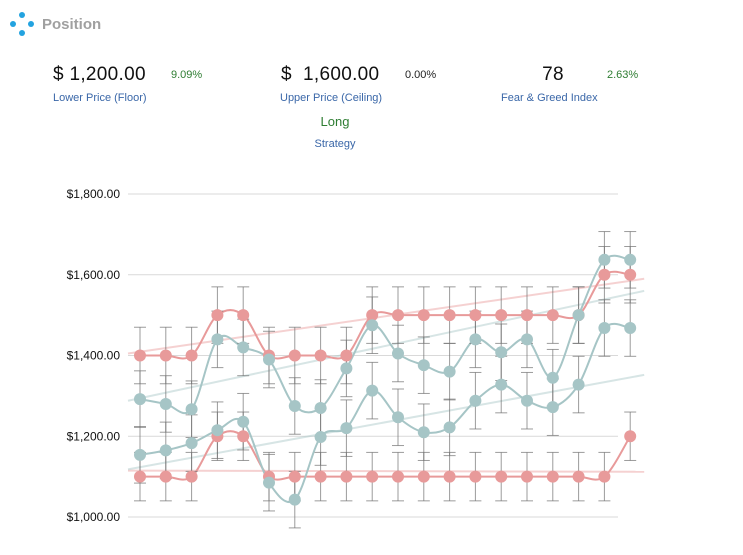 The width and height of the screenshot is (743, 555). I want to click on ceiling-metric: $ 1,600.00 0.00% Upper Price (Ceiling), so click(358, 84).